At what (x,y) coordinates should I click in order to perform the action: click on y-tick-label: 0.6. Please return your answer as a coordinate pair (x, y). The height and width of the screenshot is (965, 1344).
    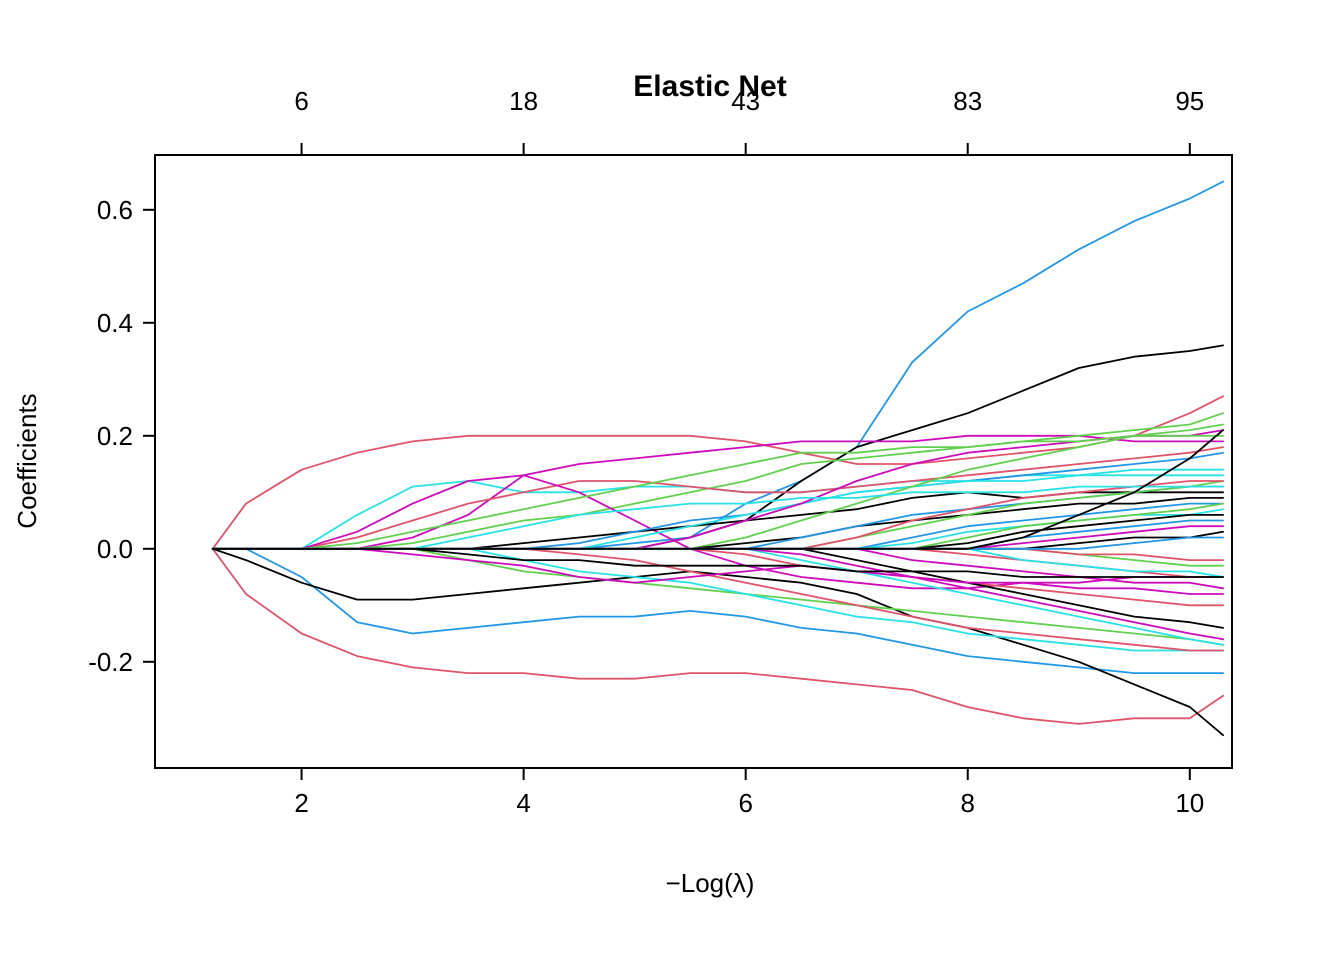
    Looking at the image, I should click on (115, 210).